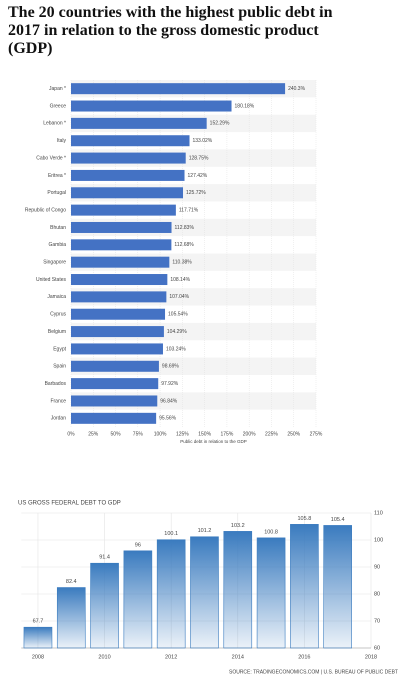  What do you see at coordinates (54, 124) in the screenshot?
I see `y-tick-label: Lebanon *` at bounding box center [54, 124].